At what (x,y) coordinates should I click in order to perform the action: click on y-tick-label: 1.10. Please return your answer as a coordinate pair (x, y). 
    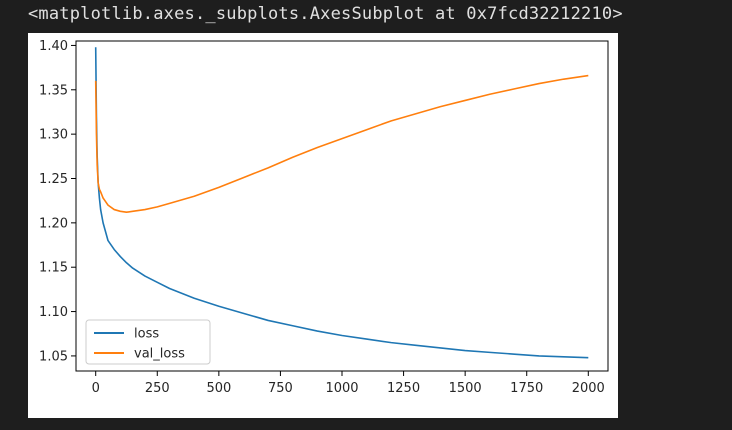
    Looking at the image, I should click on (53, 312).